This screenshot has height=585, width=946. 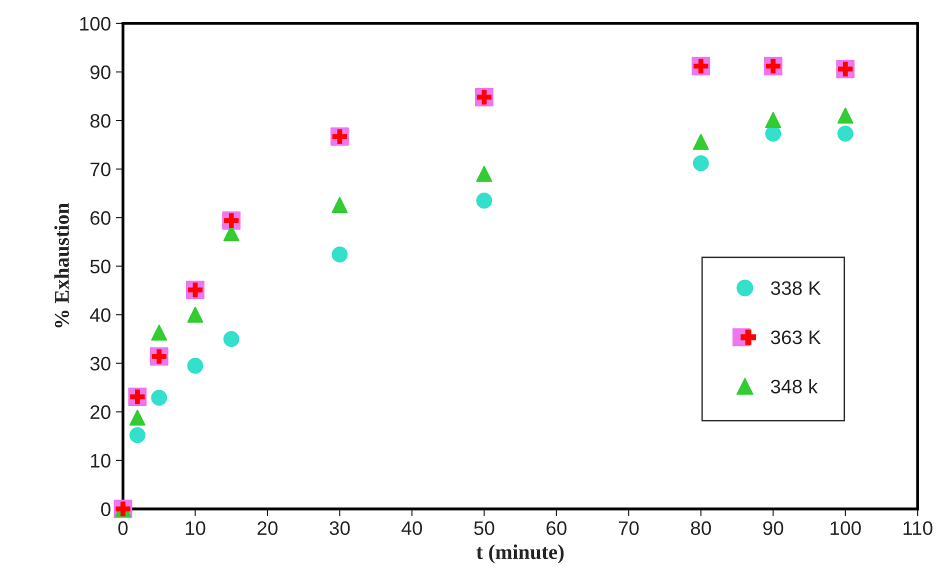 I want to click on y-tick-label: 90, so click(x=100, y=72).